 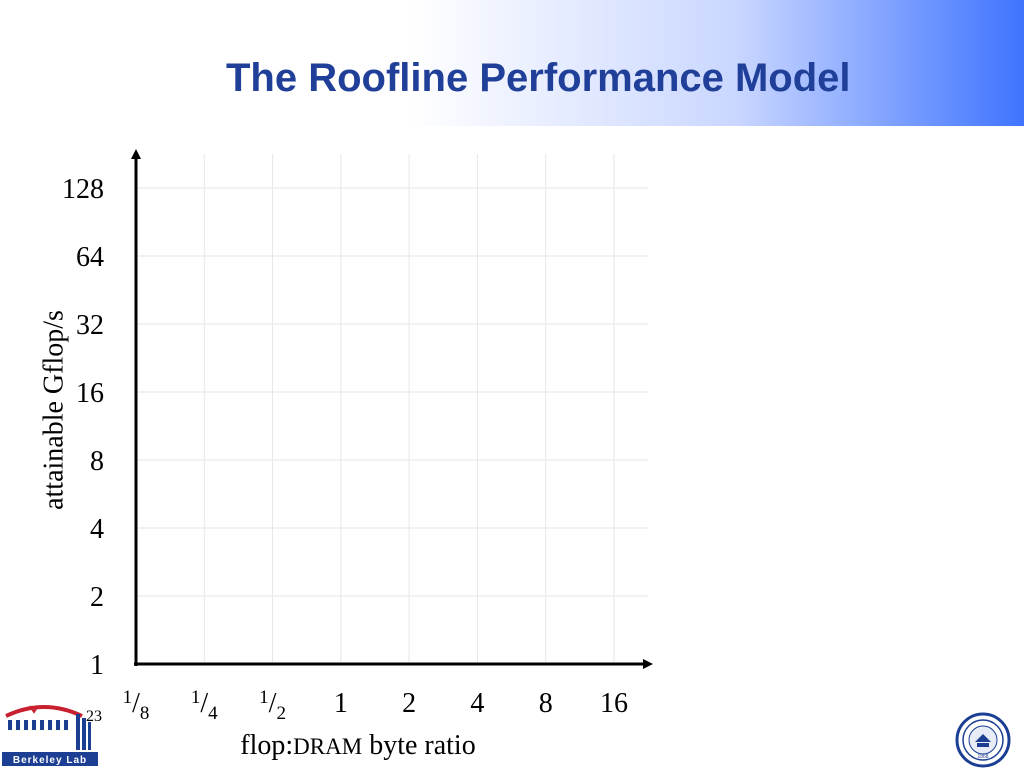 I want to click on y-tick-label: 64, so click(x=90, y=257).